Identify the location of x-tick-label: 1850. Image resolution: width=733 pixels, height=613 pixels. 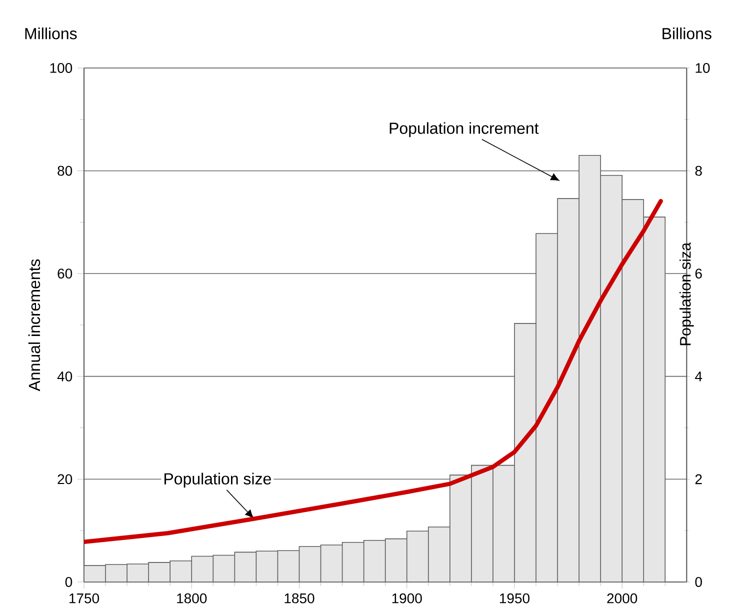
(299, 598).